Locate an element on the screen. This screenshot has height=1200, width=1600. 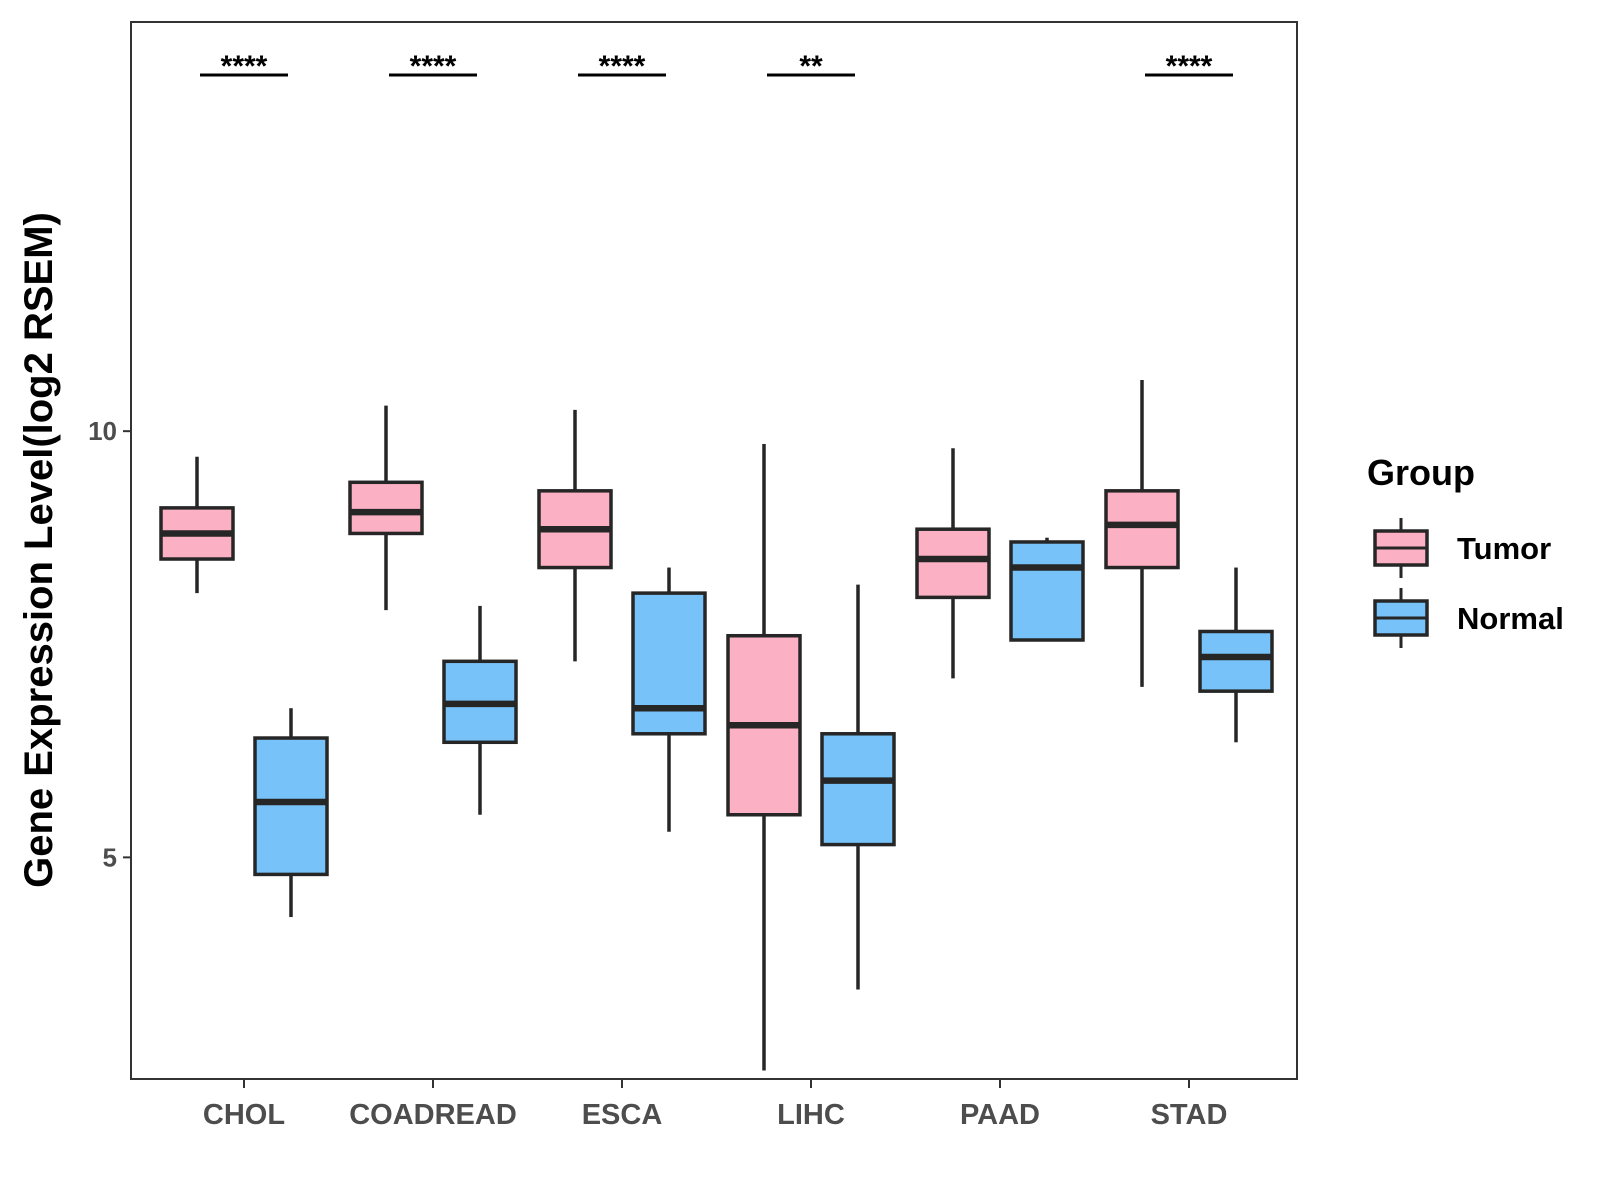
x-tick-label: CHOL is located at coordinates (244, 1115).